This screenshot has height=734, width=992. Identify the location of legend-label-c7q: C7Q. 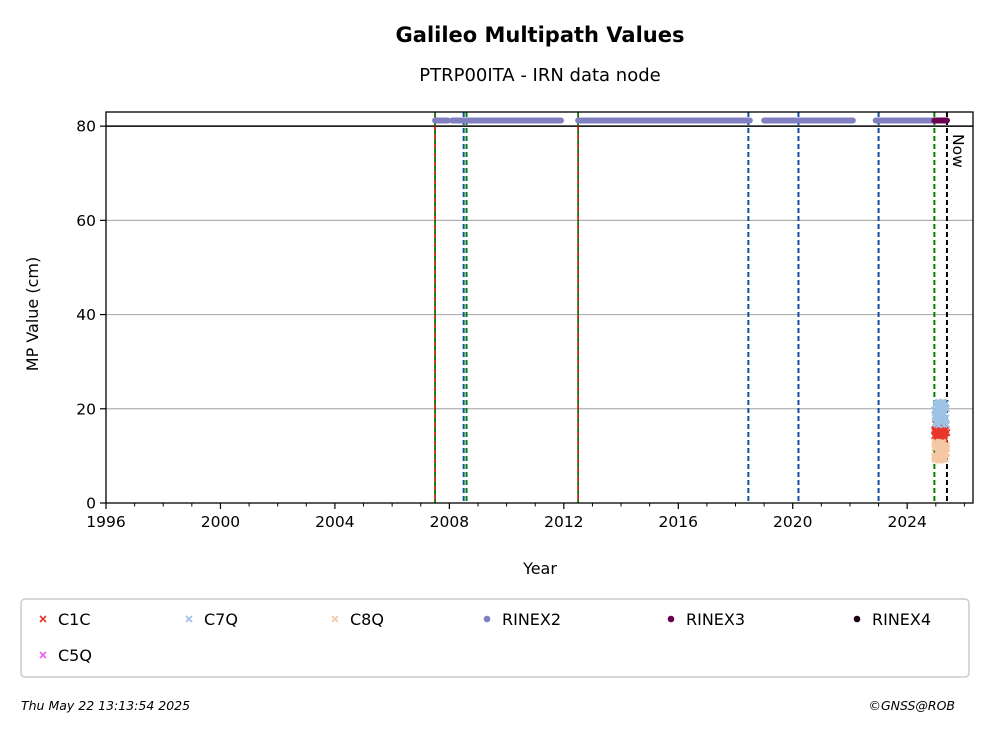
(221, 619).